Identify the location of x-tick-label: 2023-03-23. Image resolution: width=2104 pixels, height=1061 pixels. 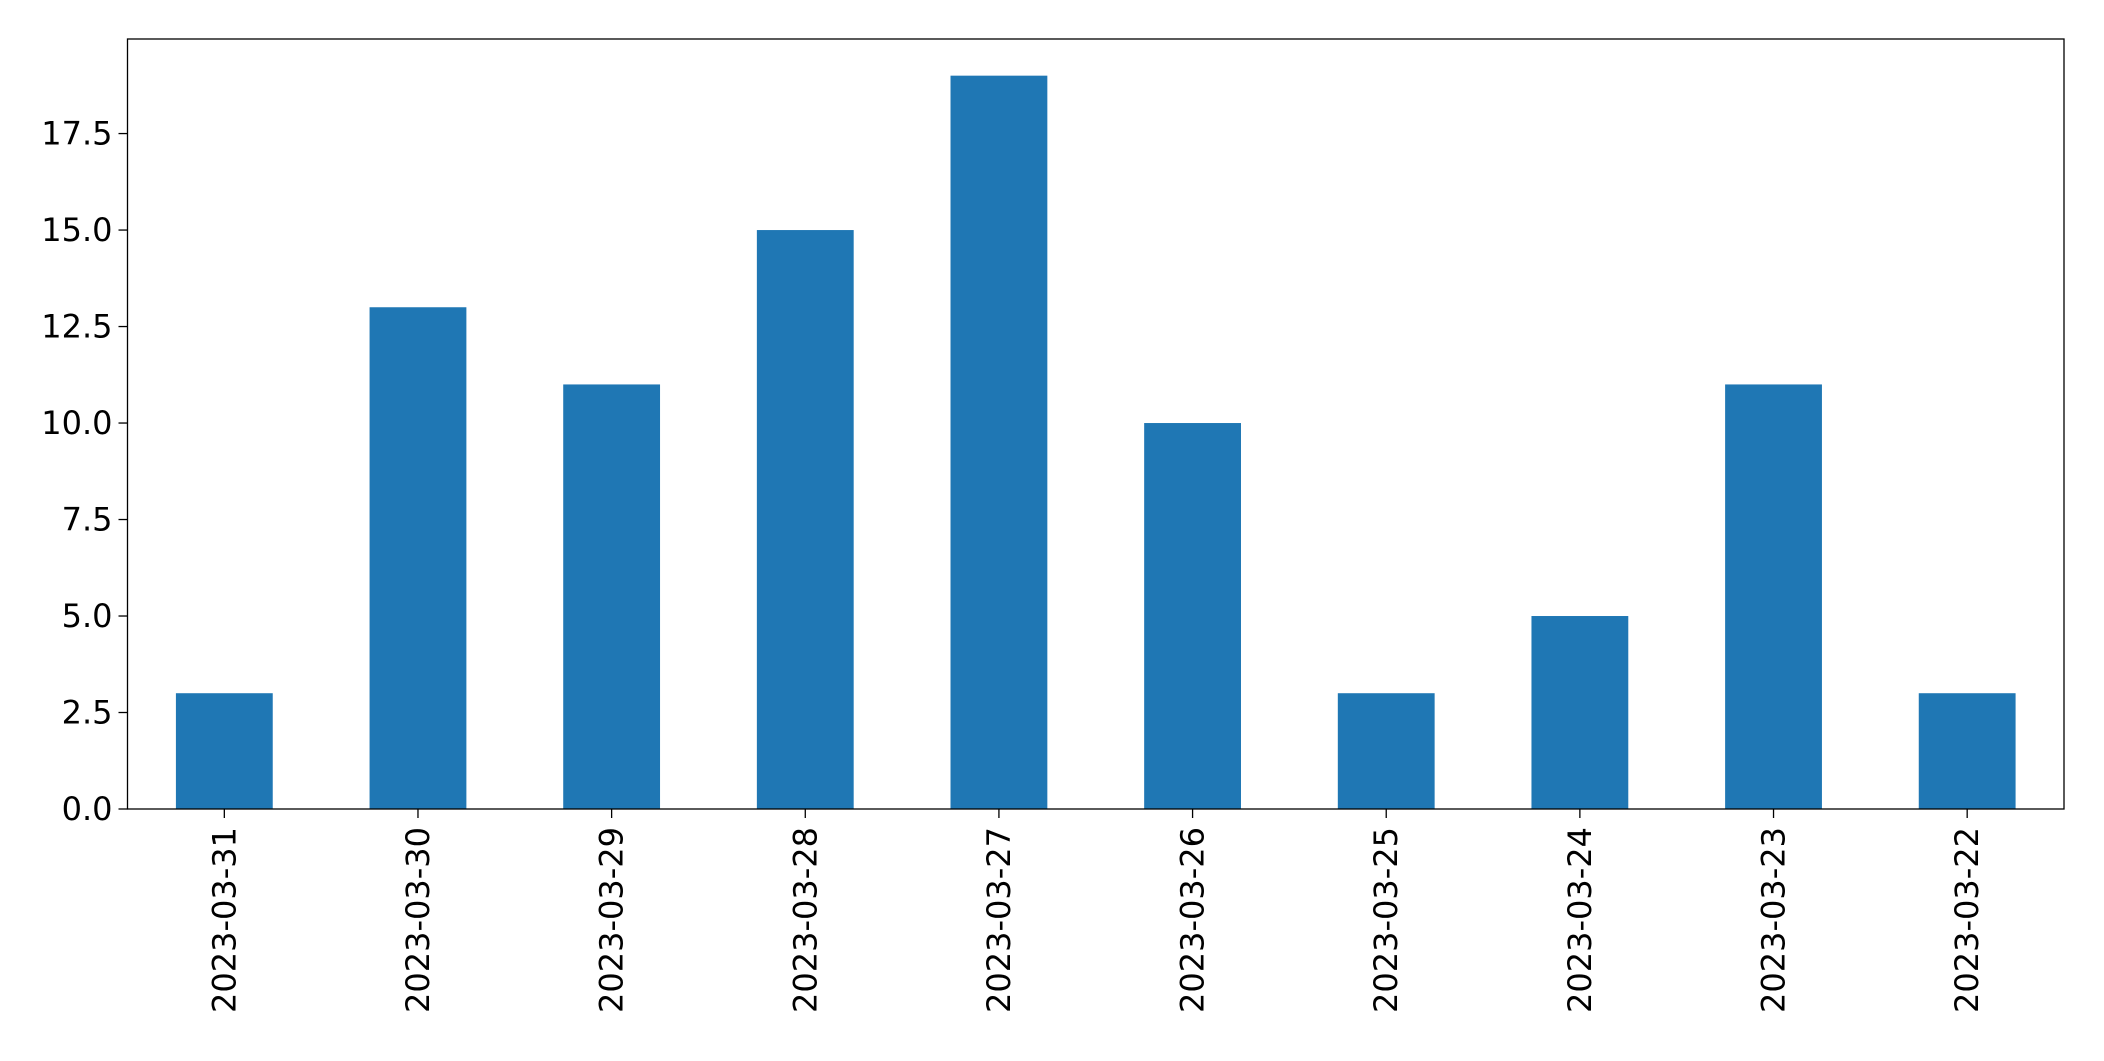
(1774, 920).